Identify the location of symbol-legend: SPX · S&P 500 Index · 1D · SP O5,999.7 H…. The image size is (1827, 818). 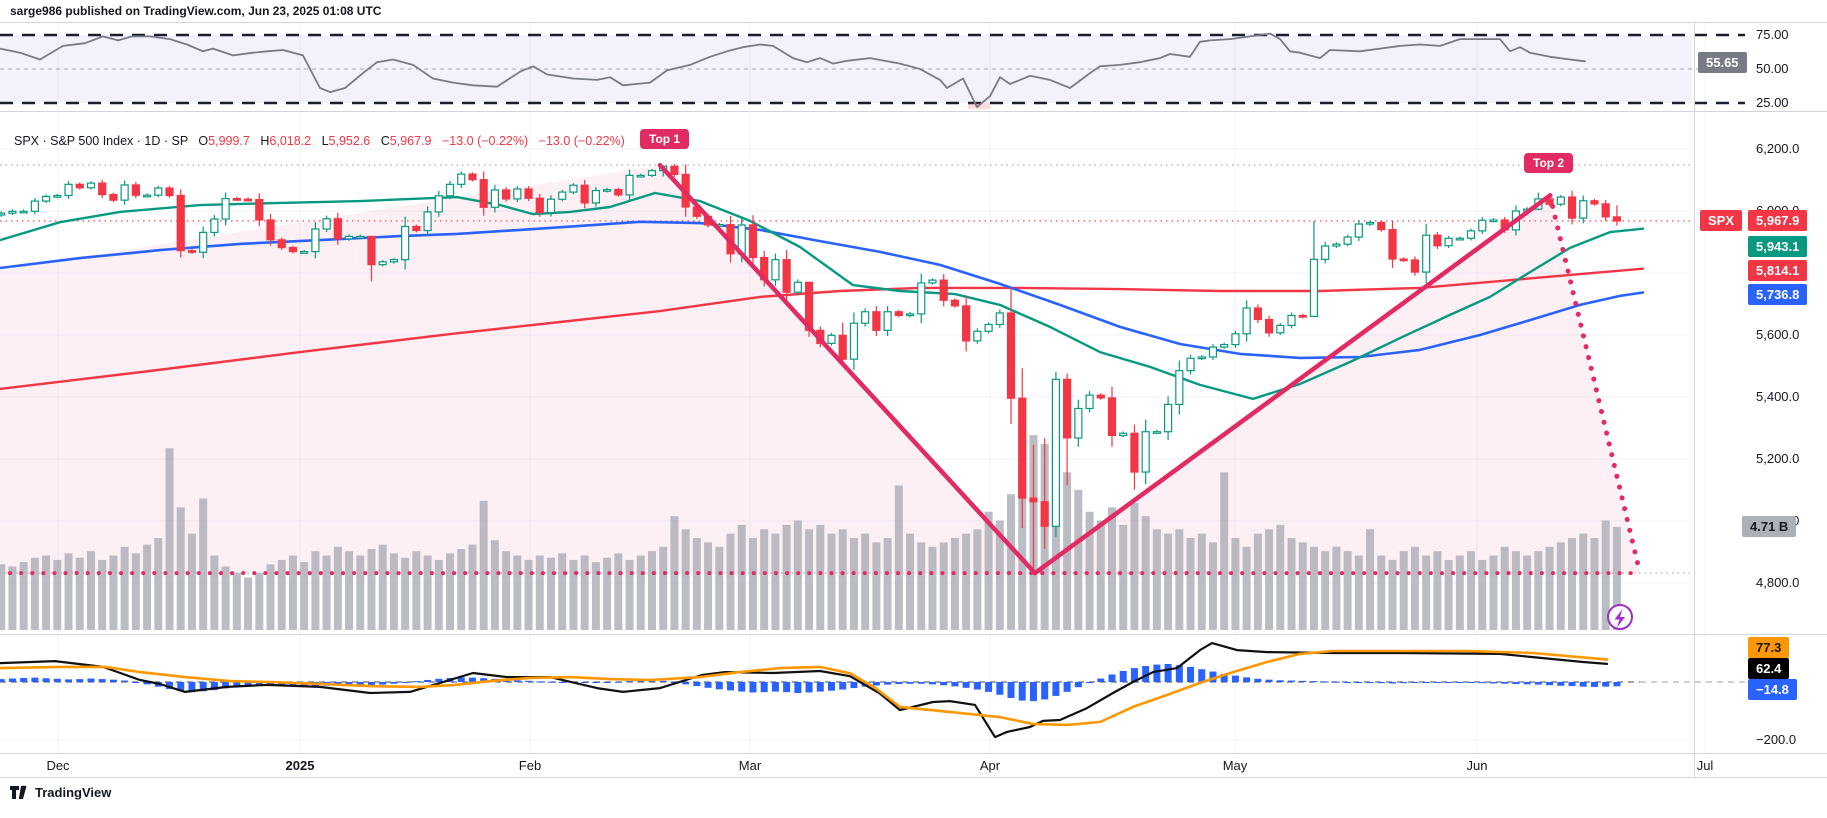
(319, 141).